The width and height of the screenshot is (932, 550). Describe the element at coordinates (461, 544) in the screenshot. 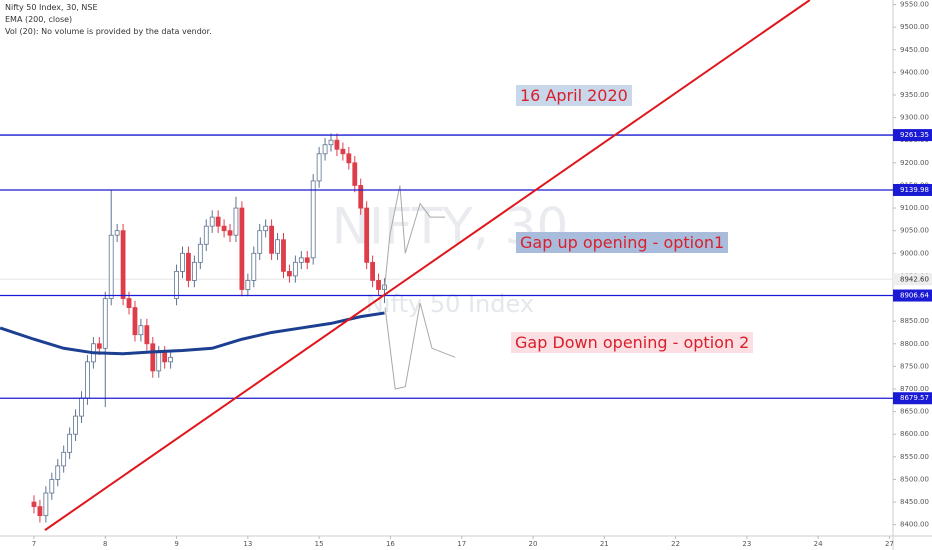

I see `x-tick-label: 17` at that location.